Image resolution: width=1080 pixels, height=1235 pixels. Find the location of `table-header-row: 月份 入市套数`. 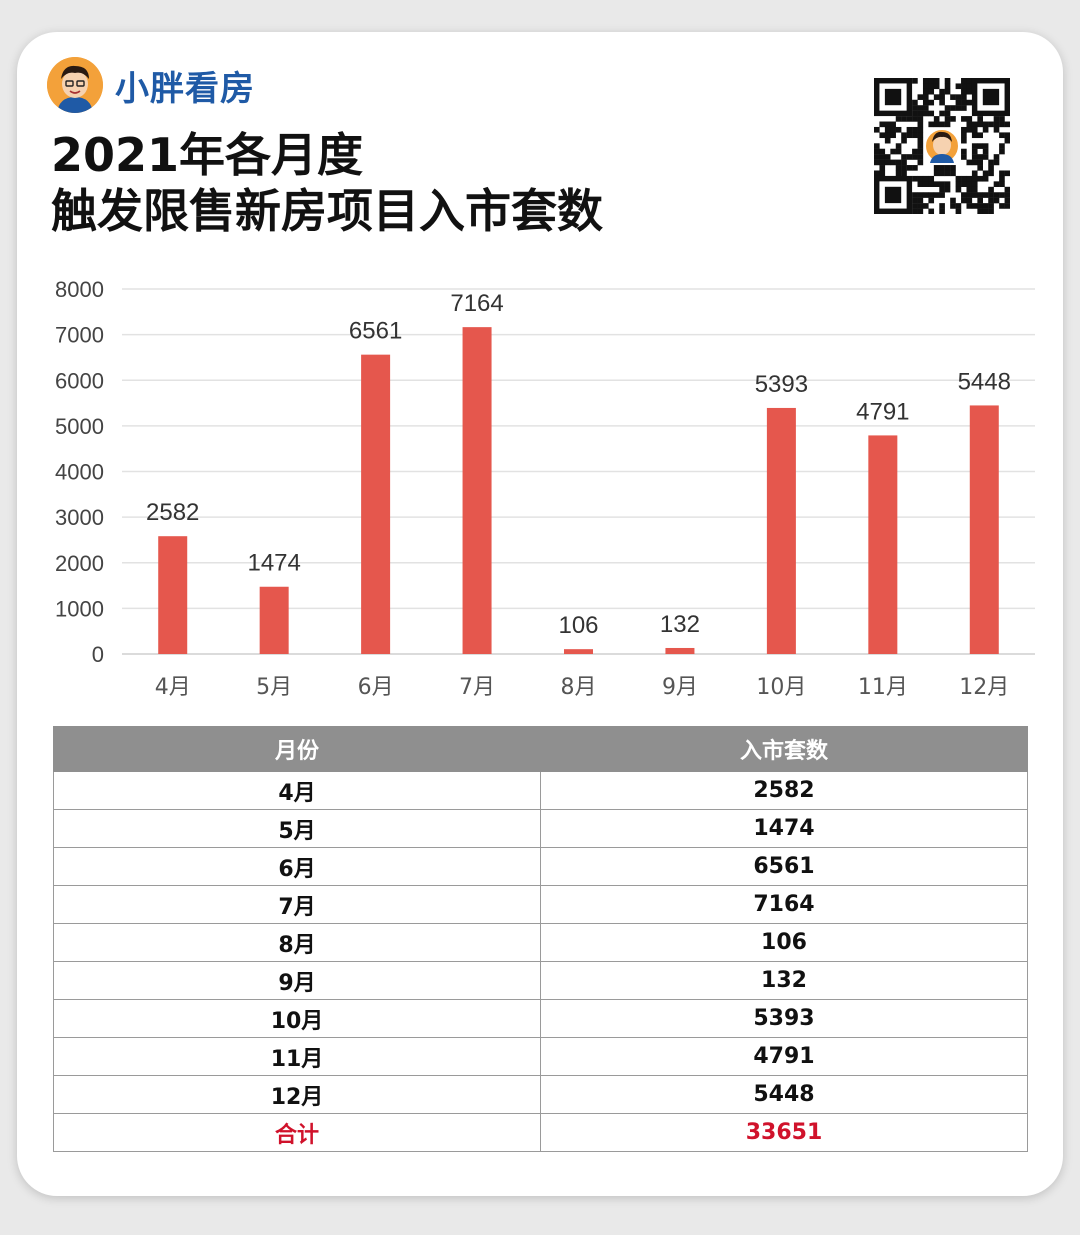

table-header-row: 月份 入市套数 is located at coordinates (540, 749).